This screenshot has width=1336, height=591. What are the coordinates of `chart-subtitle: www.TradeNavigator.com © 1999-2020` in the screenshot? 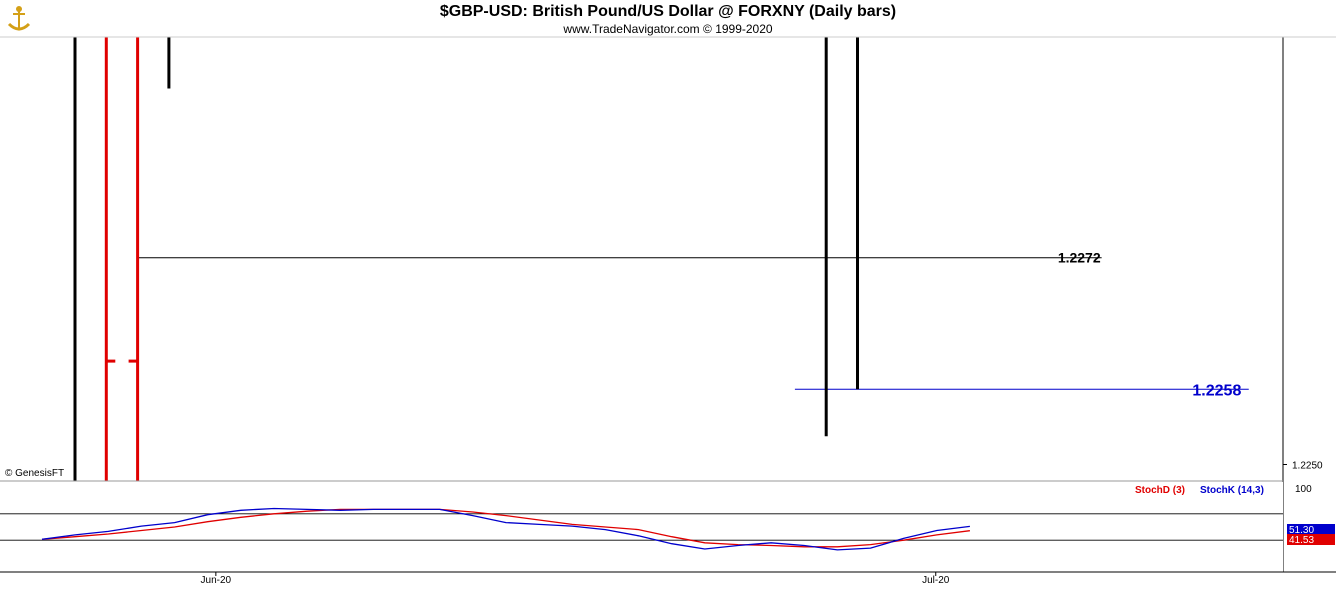 It's located at (668, 29).